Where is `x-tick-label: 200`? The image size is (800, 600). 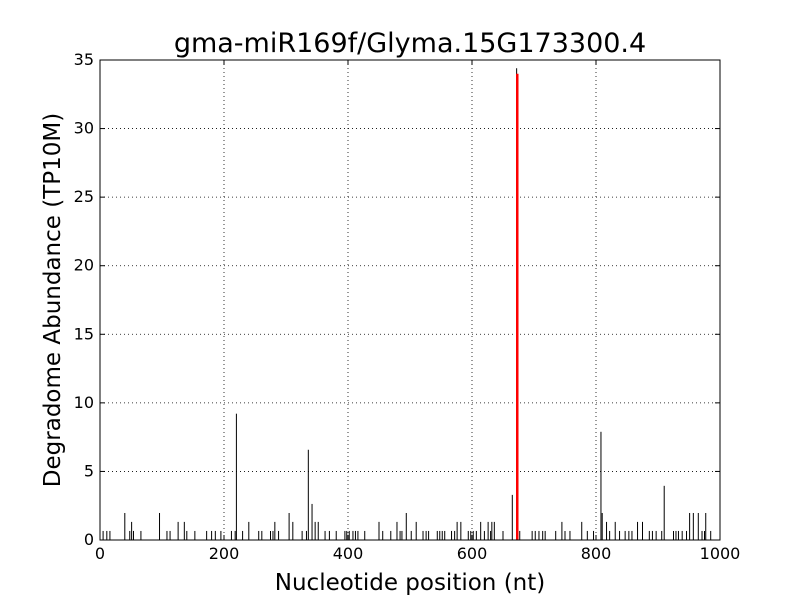
x-tick-label: 200 is located at coordinates (224, 553).